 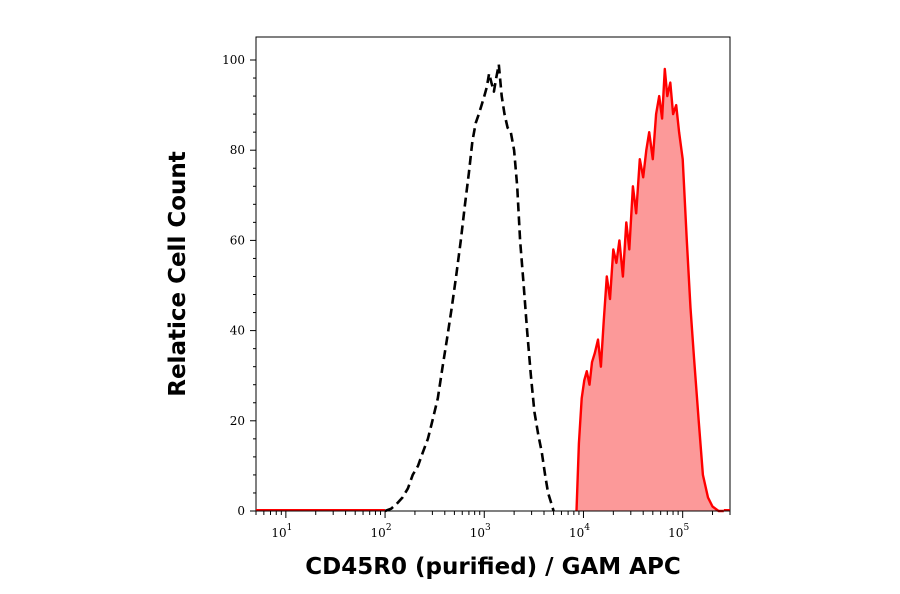 What do you see at coordinates (241, 511) in the screenshot?
I see `y-tick-label: 0` at bounding box center [241, 511].